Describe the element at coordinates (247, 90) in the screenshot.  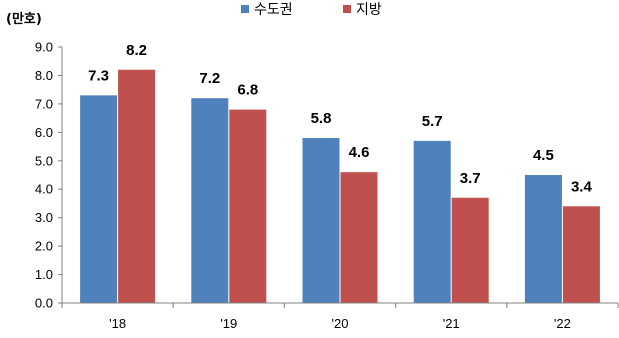
I see `data-label: 6.8` at that location.